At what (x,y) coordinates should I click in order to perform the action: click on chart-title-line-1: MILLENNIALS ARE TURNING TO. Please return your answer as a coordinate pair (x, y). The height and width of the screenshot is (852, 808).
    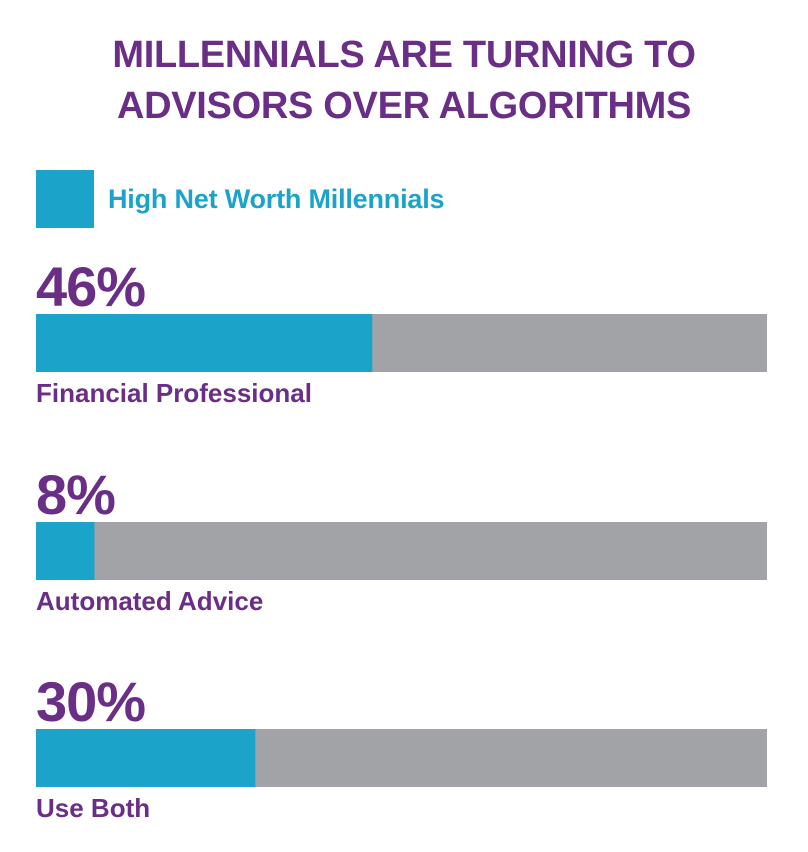
    Looking at the image, I should click on (404, 55).